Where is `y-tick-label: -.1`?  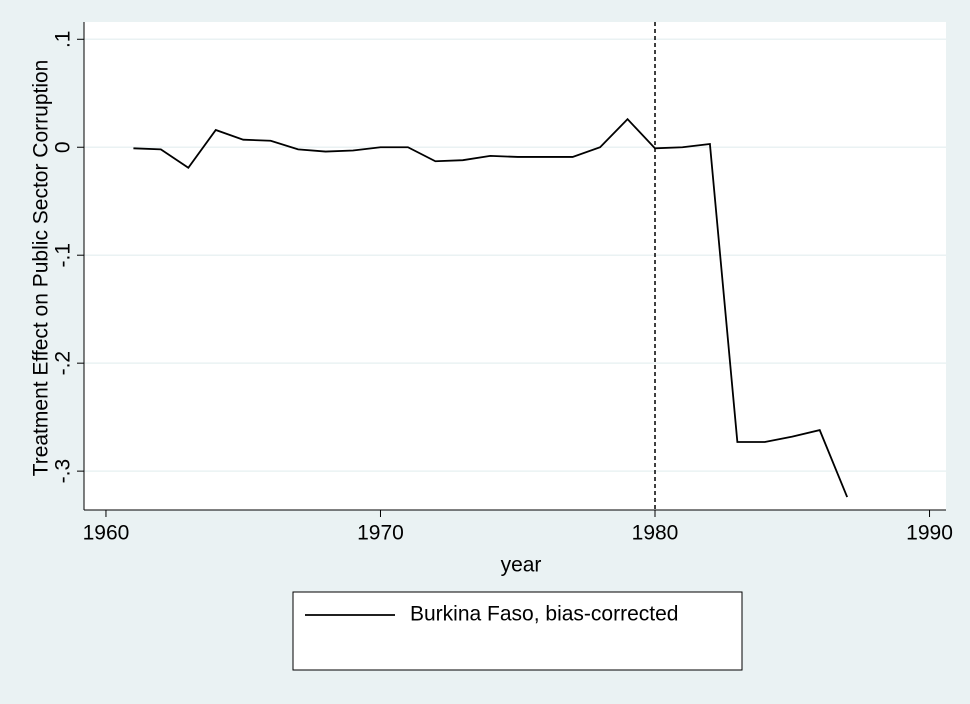 y-tick-label: -.1 is located at coordinates (63, 255).